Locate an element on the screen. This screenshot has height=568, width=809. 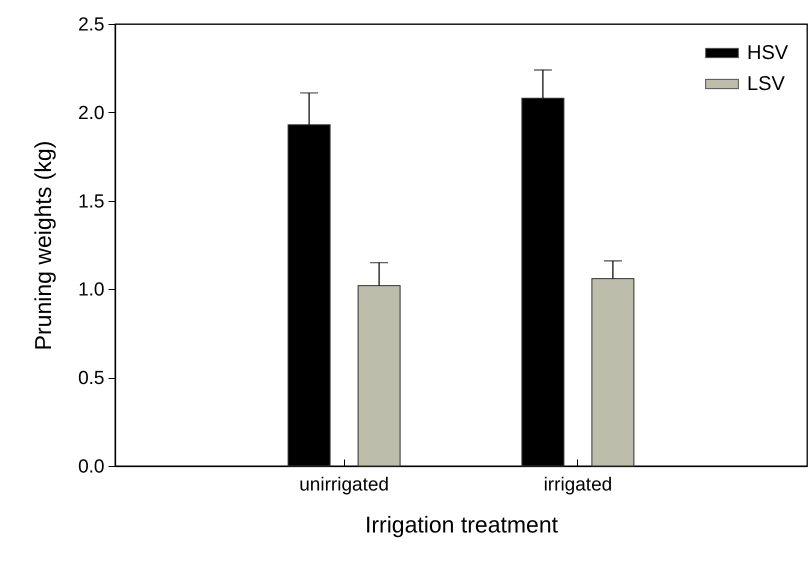
y-tick-label: 0.0 is located at coordinates (91, 467).